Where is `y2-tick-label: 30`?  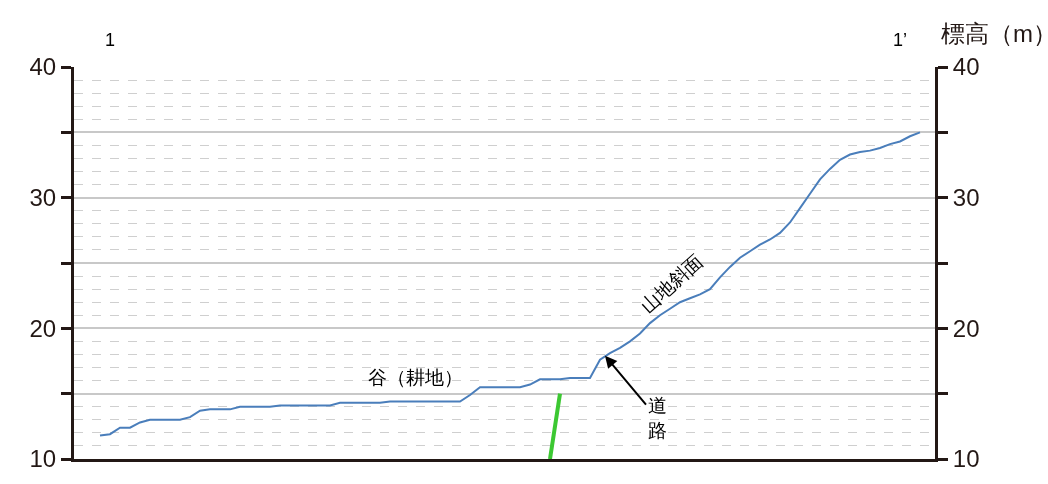 y2-tick-label: 30 is located at coordinates (966, 198).